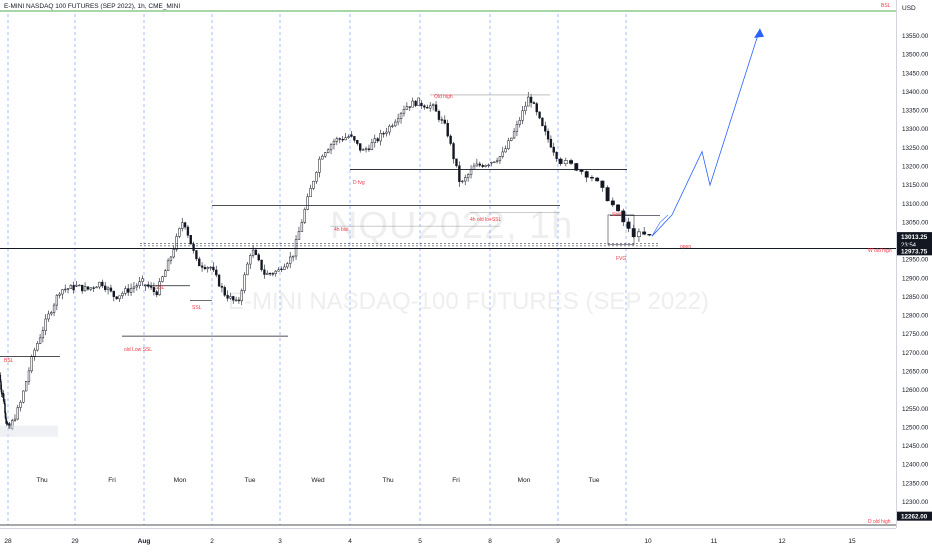 The image size is (932, 555). I want to click on date-tick-label: 2, so click(212, 541).